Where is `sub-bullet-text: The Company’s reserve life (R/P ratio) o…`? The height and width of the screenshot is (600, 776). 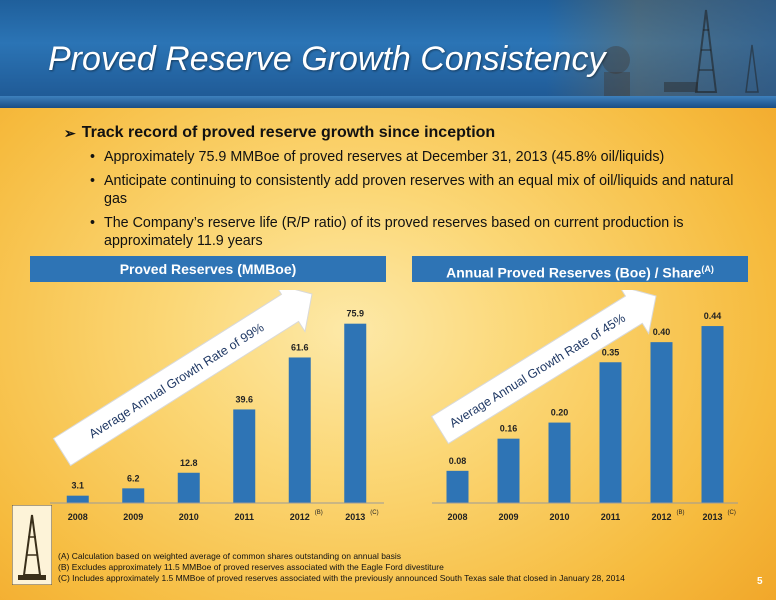 sub-bullet-text: The Company’s reserve life (R/P ratio) o… is located at coordinates (394, 232).